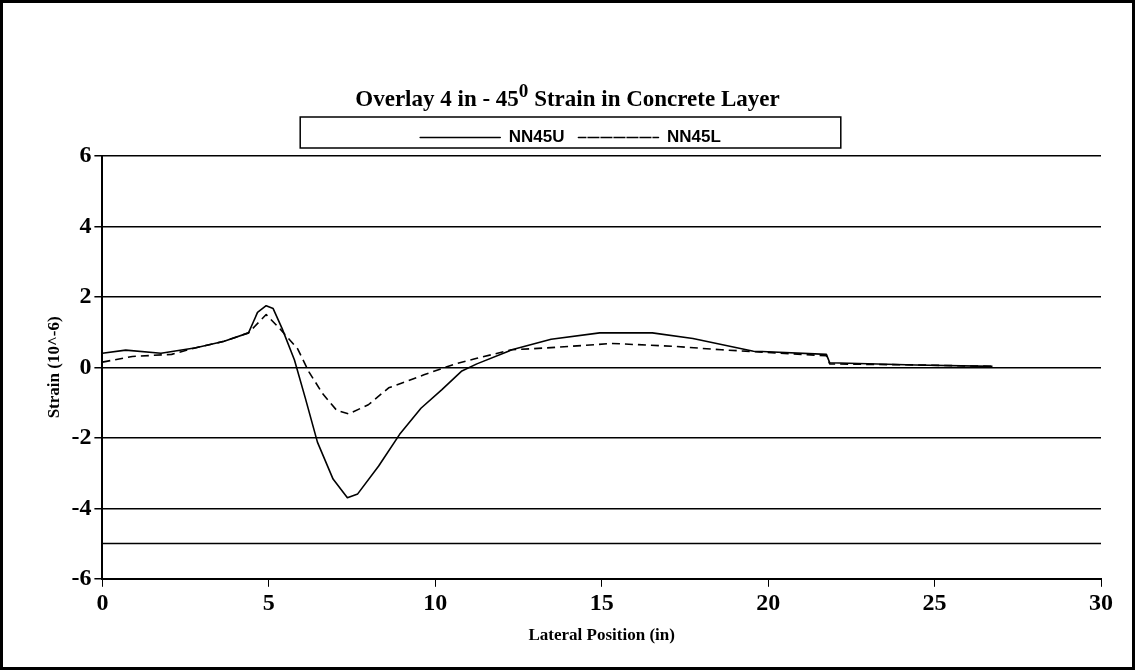  What do you see at coordinates (567, 96) in the screenshot?
I see `chart-title: Overlay 4 in - 45$^{0}$ Strain in Concrete Layer` at bounding box center [567, 96].